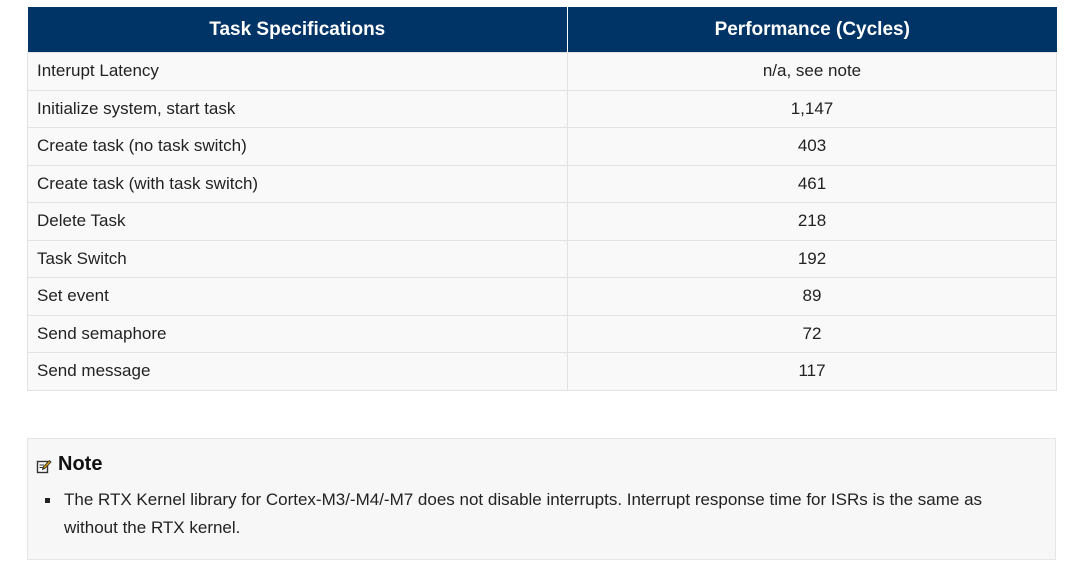 The image size is (1086, 576). What do you see at coordinates (297, 296) in the screenshot?
I see `task-spec-cell: Set event` at bounding box center [297, 296].